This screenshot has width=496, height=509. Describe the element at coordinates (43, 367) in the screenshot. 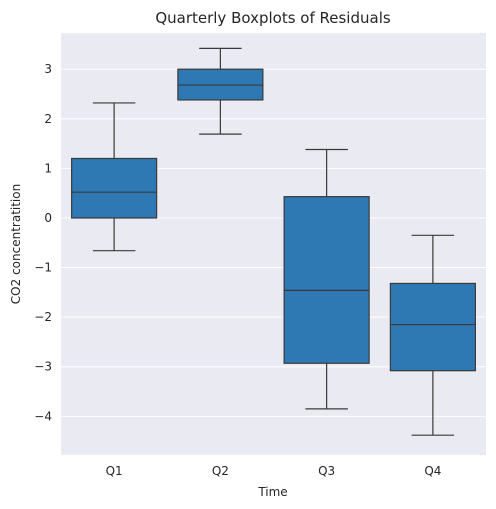

I see `y-tick-label: −3` at that location.